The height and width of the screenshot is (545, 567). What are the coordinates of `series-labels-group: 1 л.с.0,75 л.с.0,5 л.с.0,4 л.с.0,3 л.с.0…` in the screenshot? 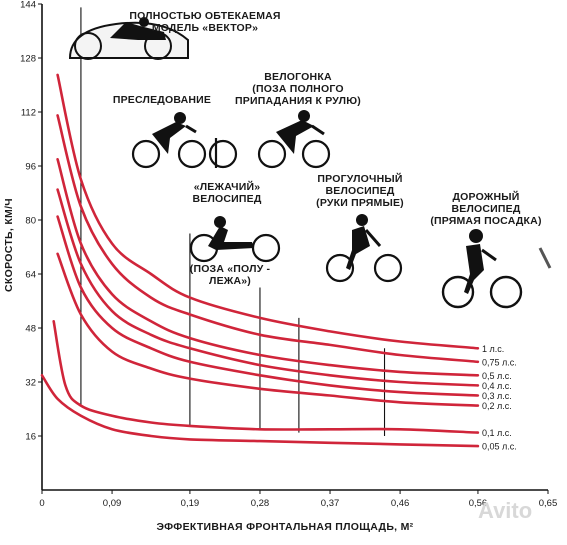 It's located at (499, 398).